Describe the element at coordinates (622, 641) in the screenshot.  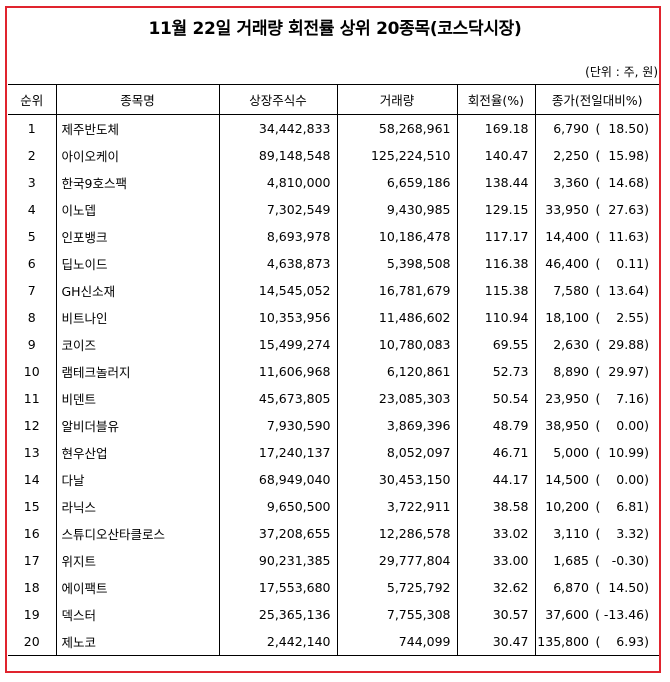
I see `close-change: ( 6.93)` at that location.